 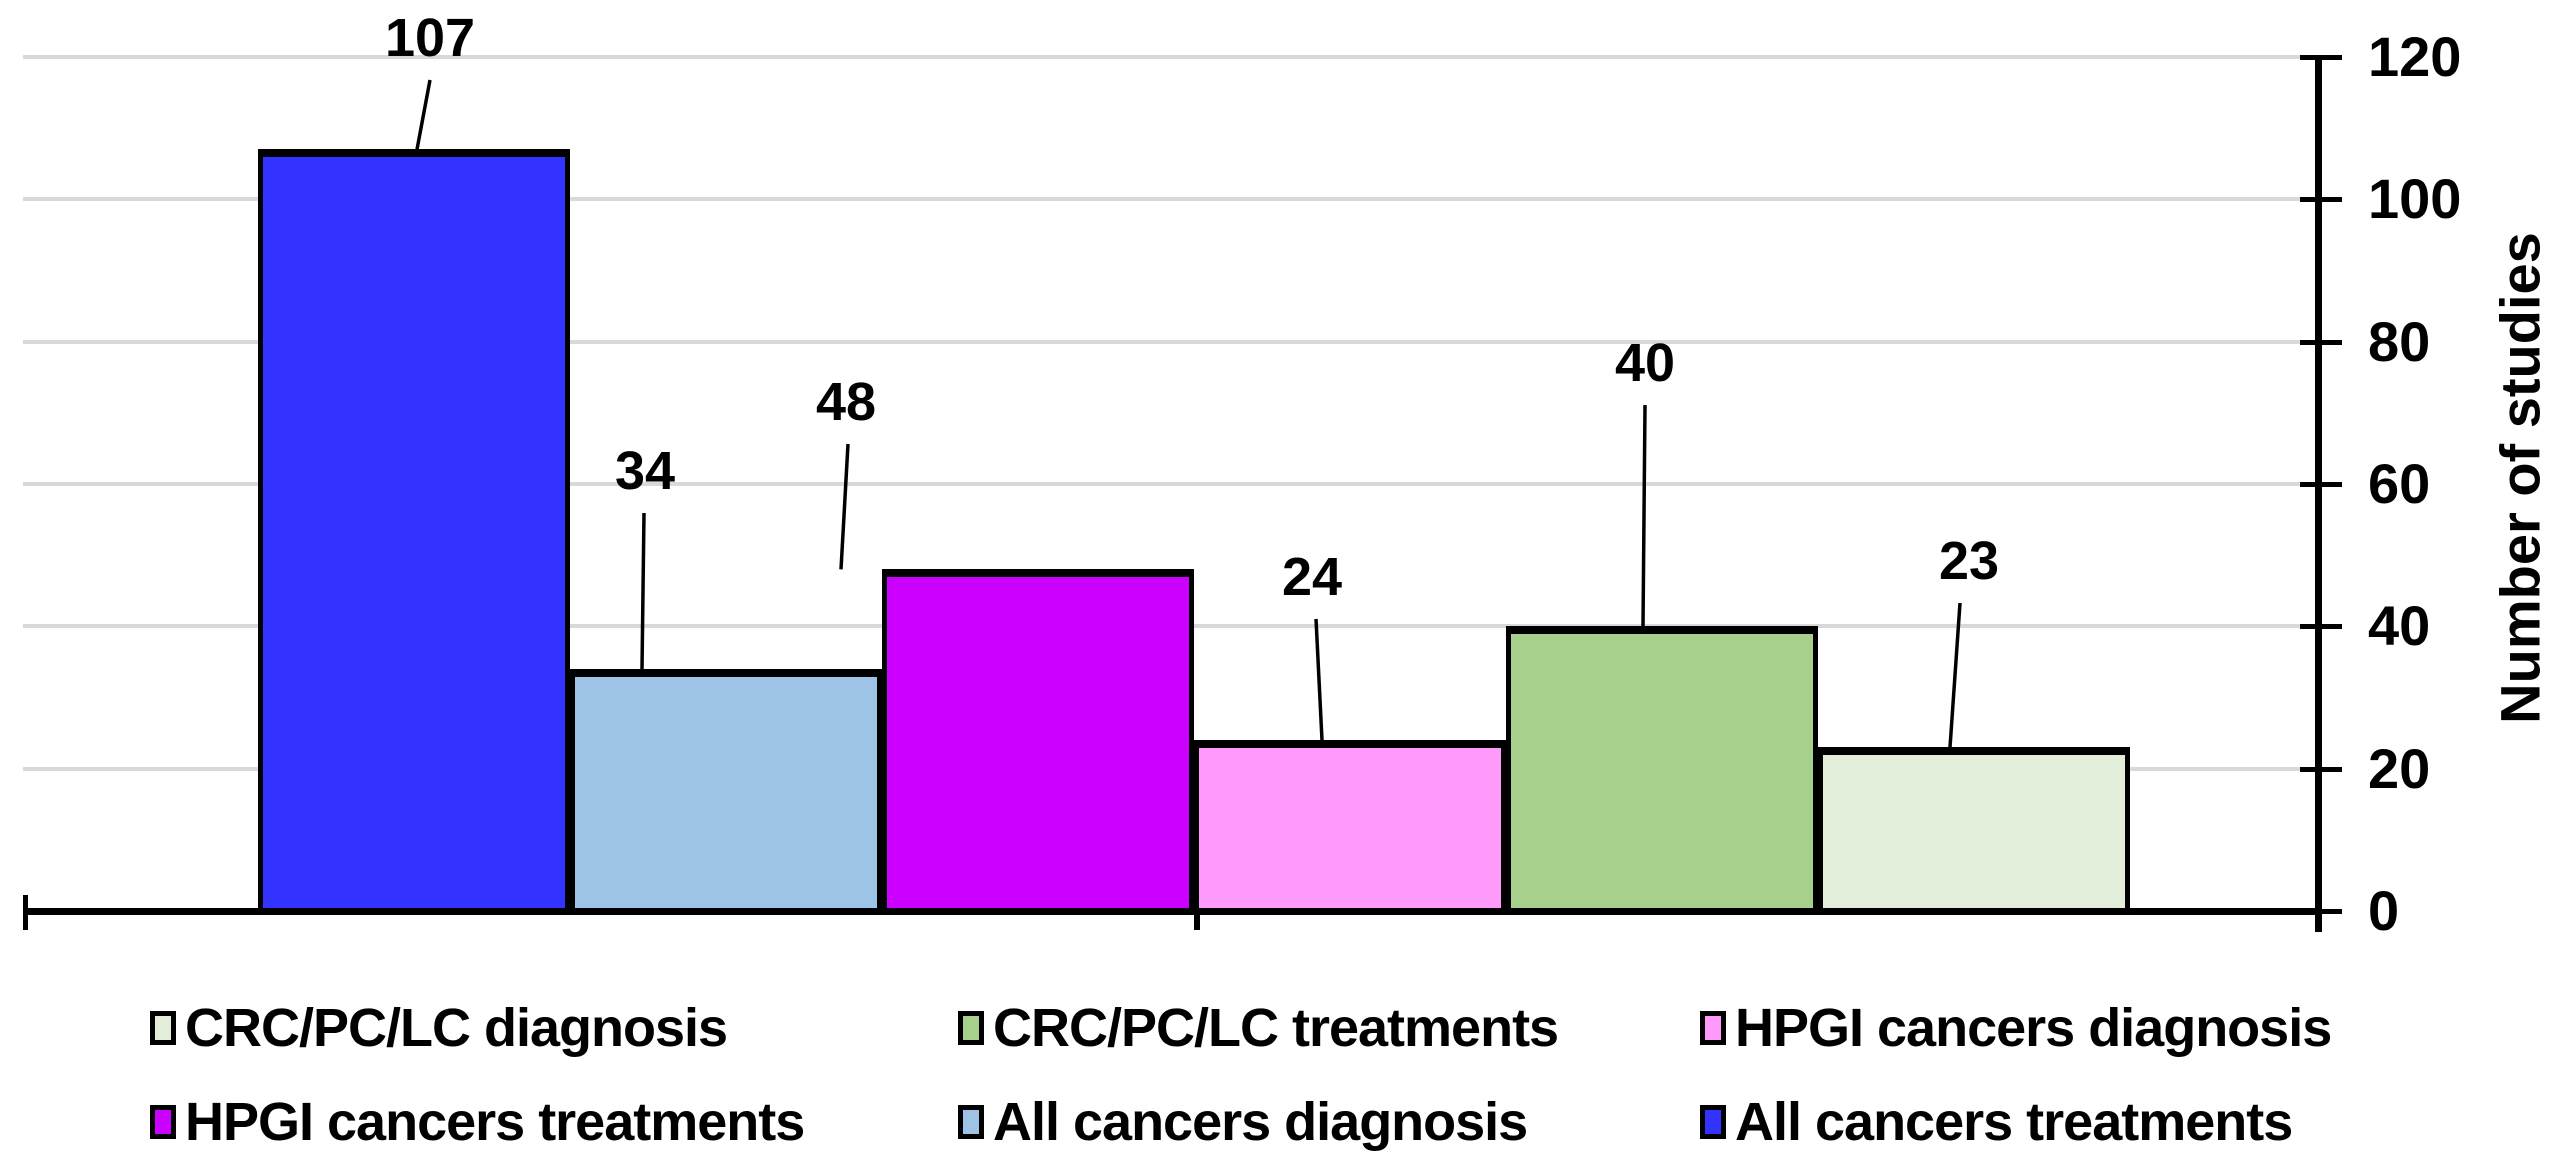 What do you see at coordinates (1312, 577) in the screenshot?
I see `data-label-3: 24` at bounding box center [1312, 577].